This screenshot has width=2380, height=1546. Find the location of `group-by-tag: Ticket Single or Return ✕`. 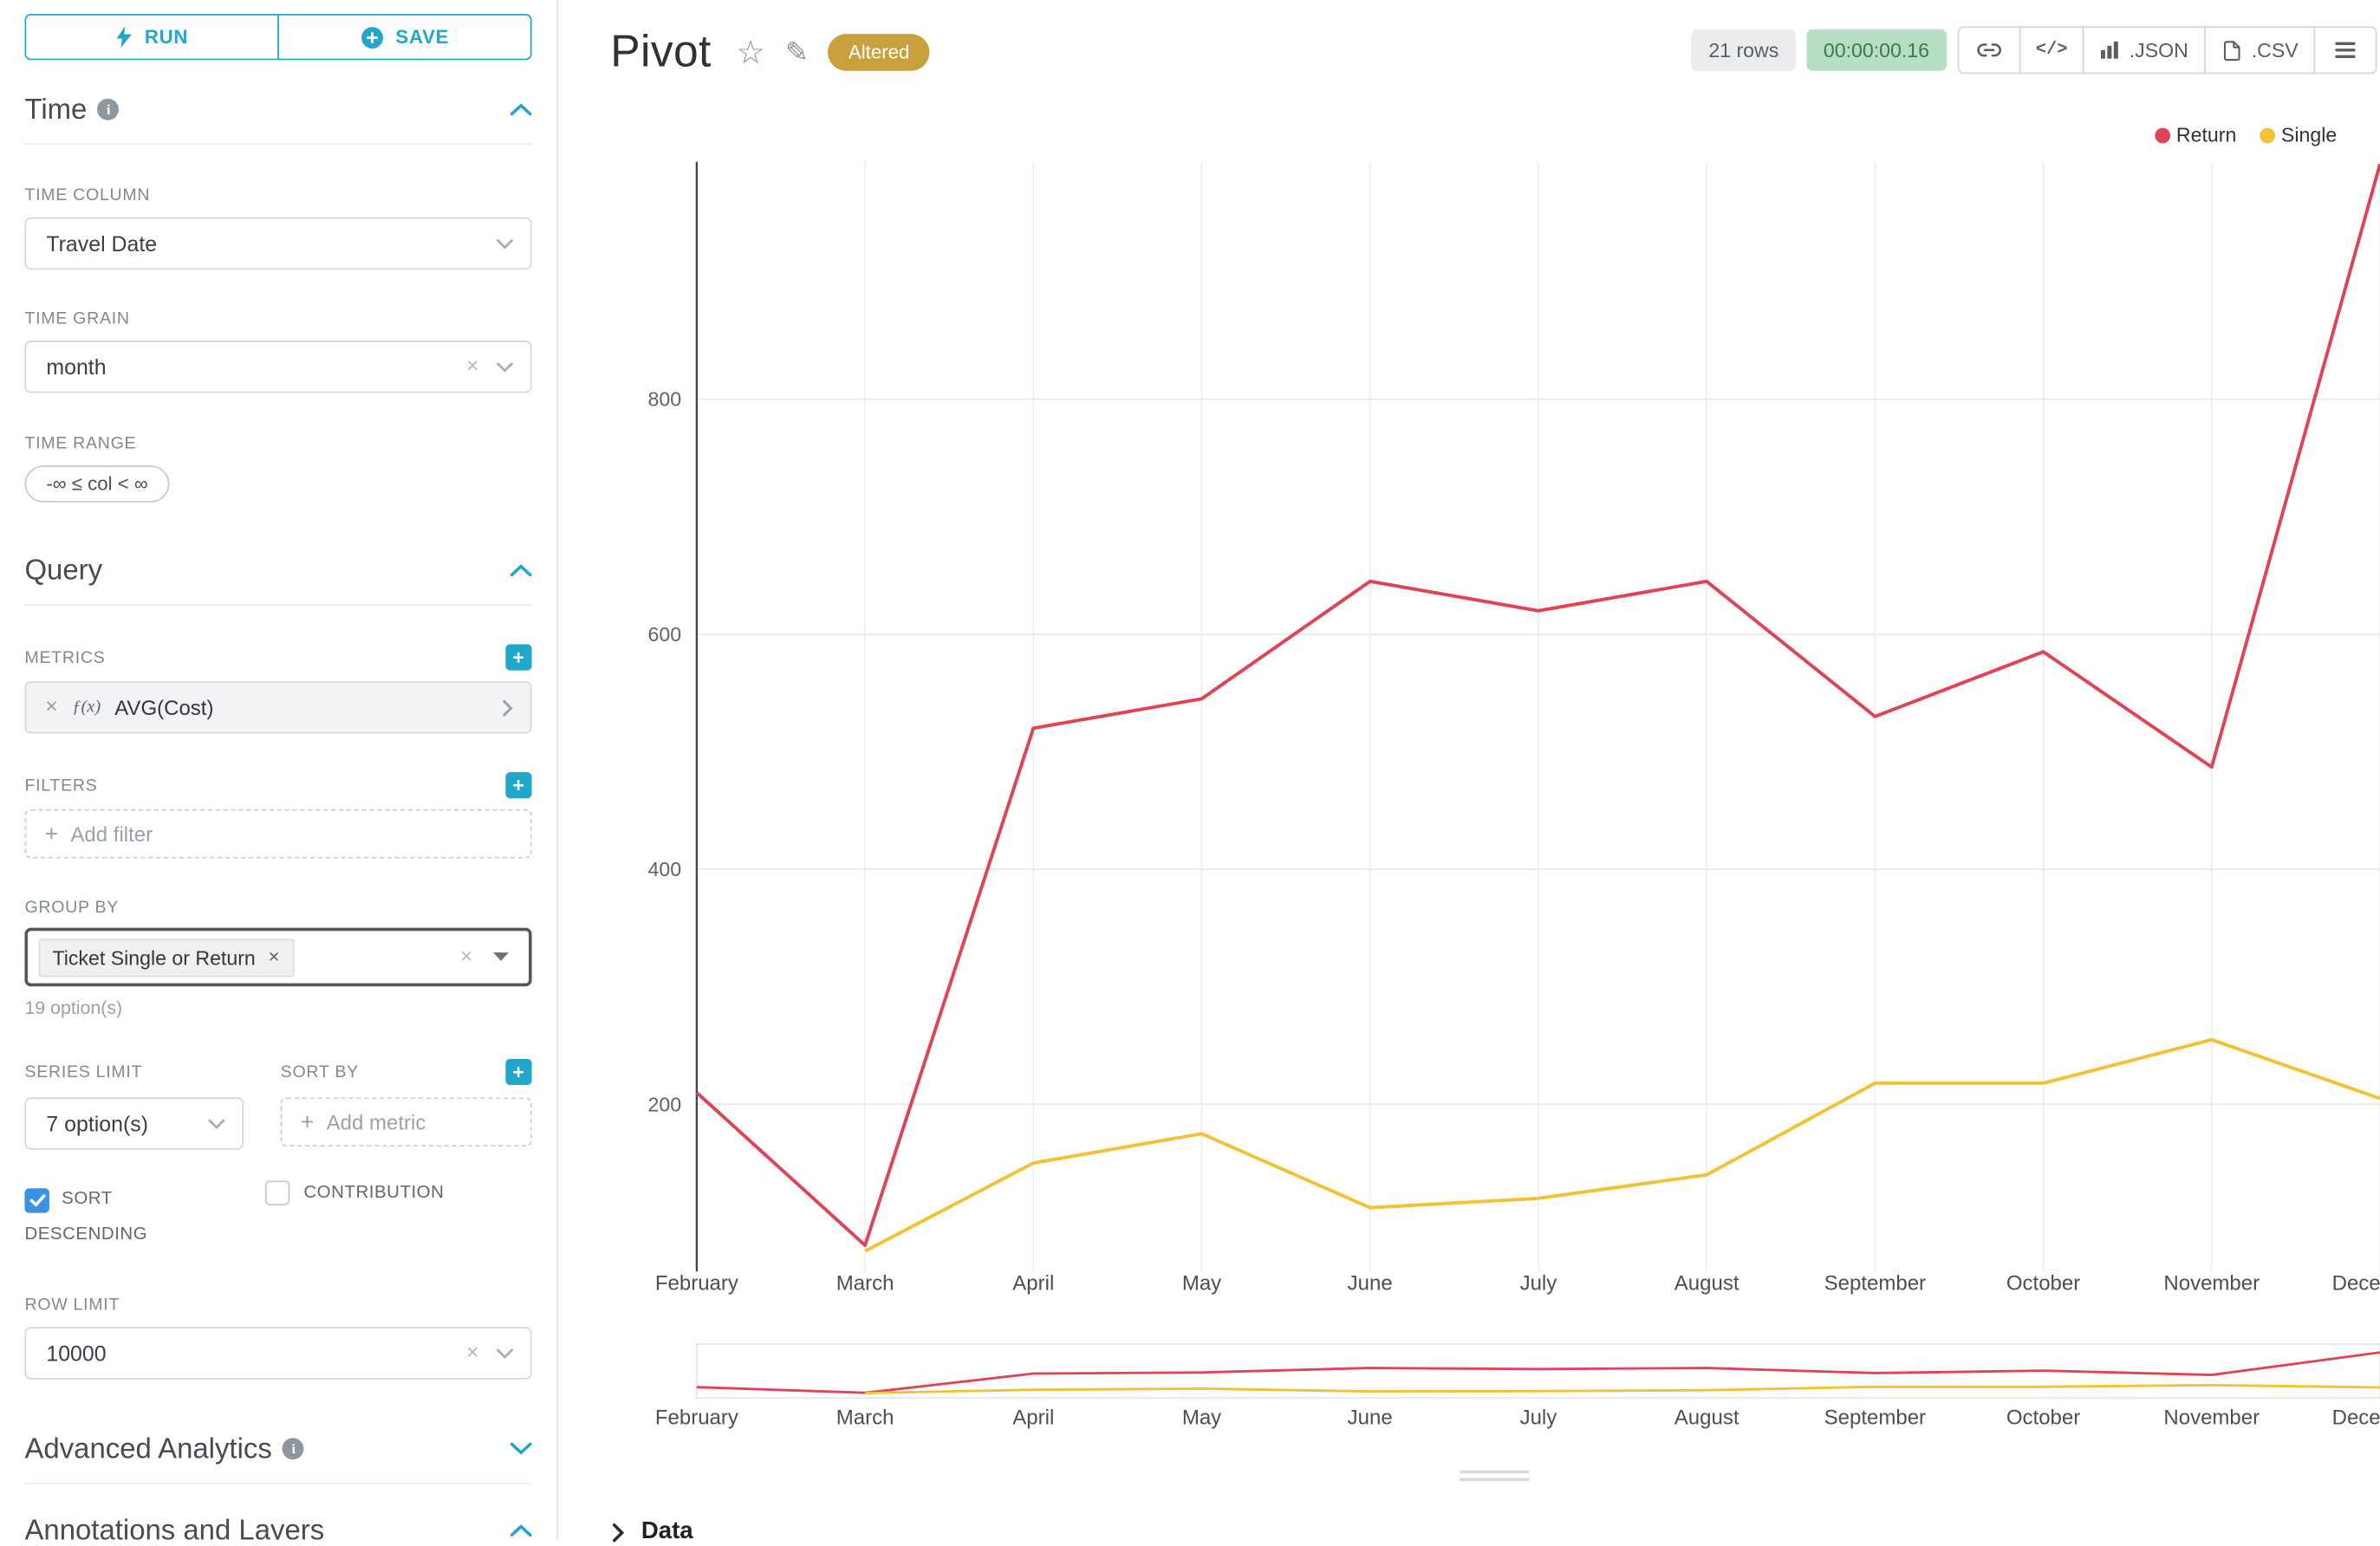

group-by-tag: Ticket Single or Return ✕ is located at coordinates (166, 957).